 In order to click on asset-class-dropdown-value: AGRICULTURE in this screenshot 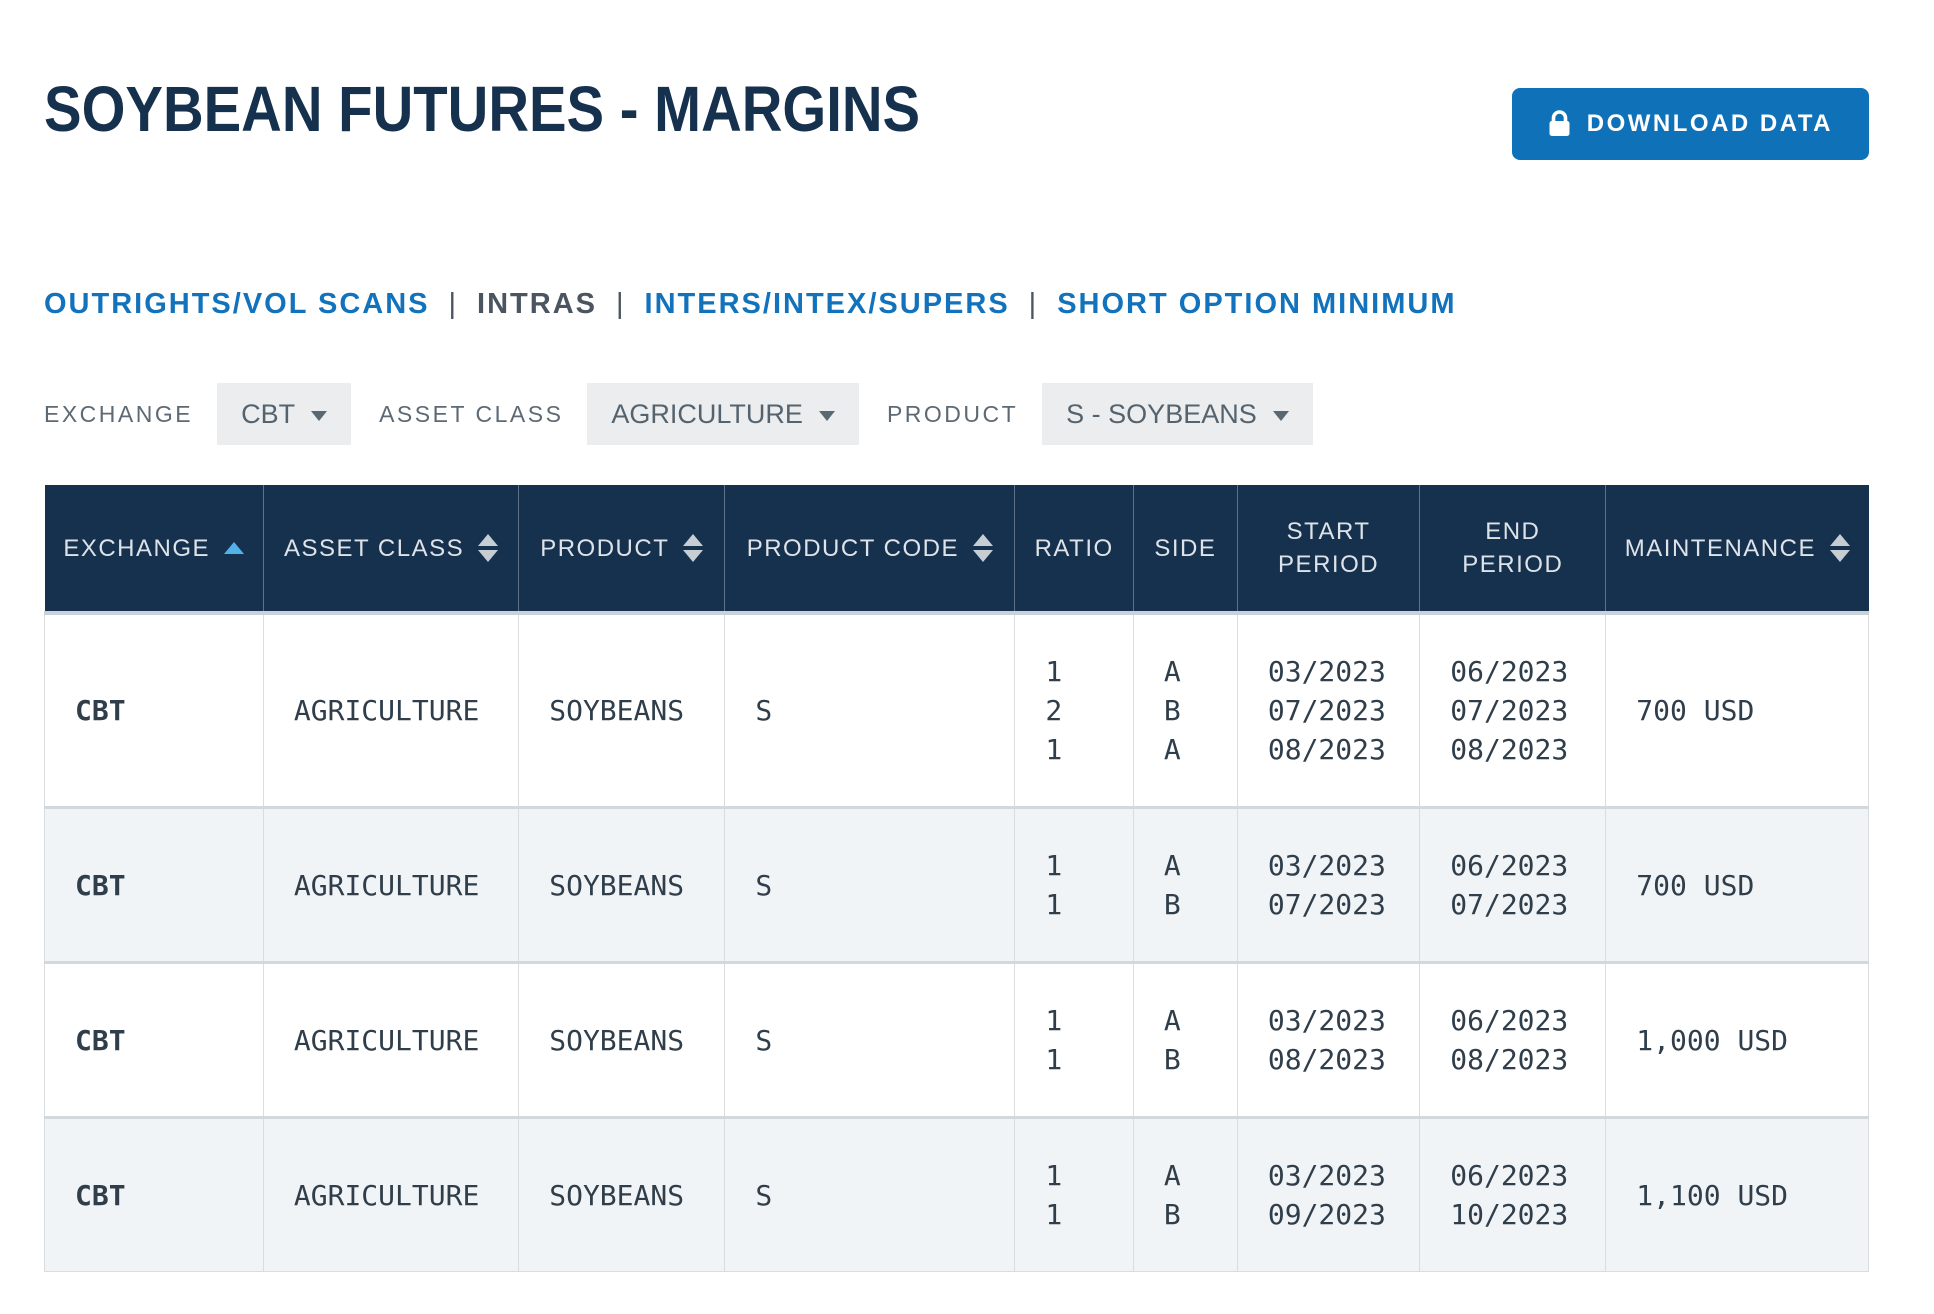, I will do `click(707, 413)`.